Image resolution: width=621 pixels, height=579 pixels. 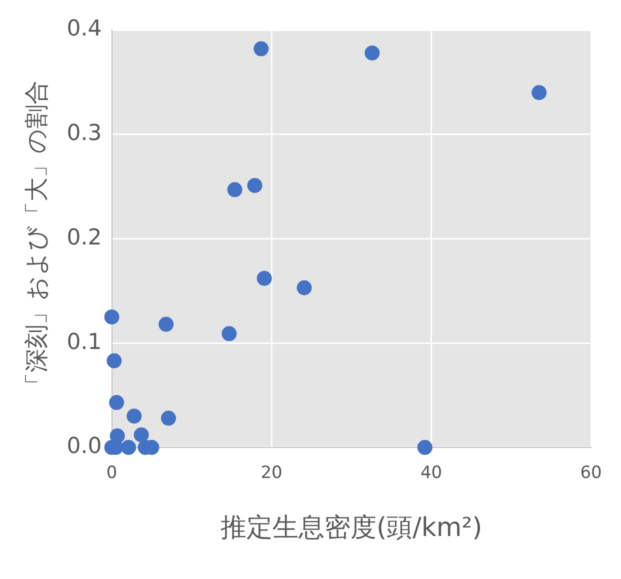 What do you see at coordinates (84, 447) in the screenshot?
I see `y-tick-label: 0.0` at bounding box center [84, 447].